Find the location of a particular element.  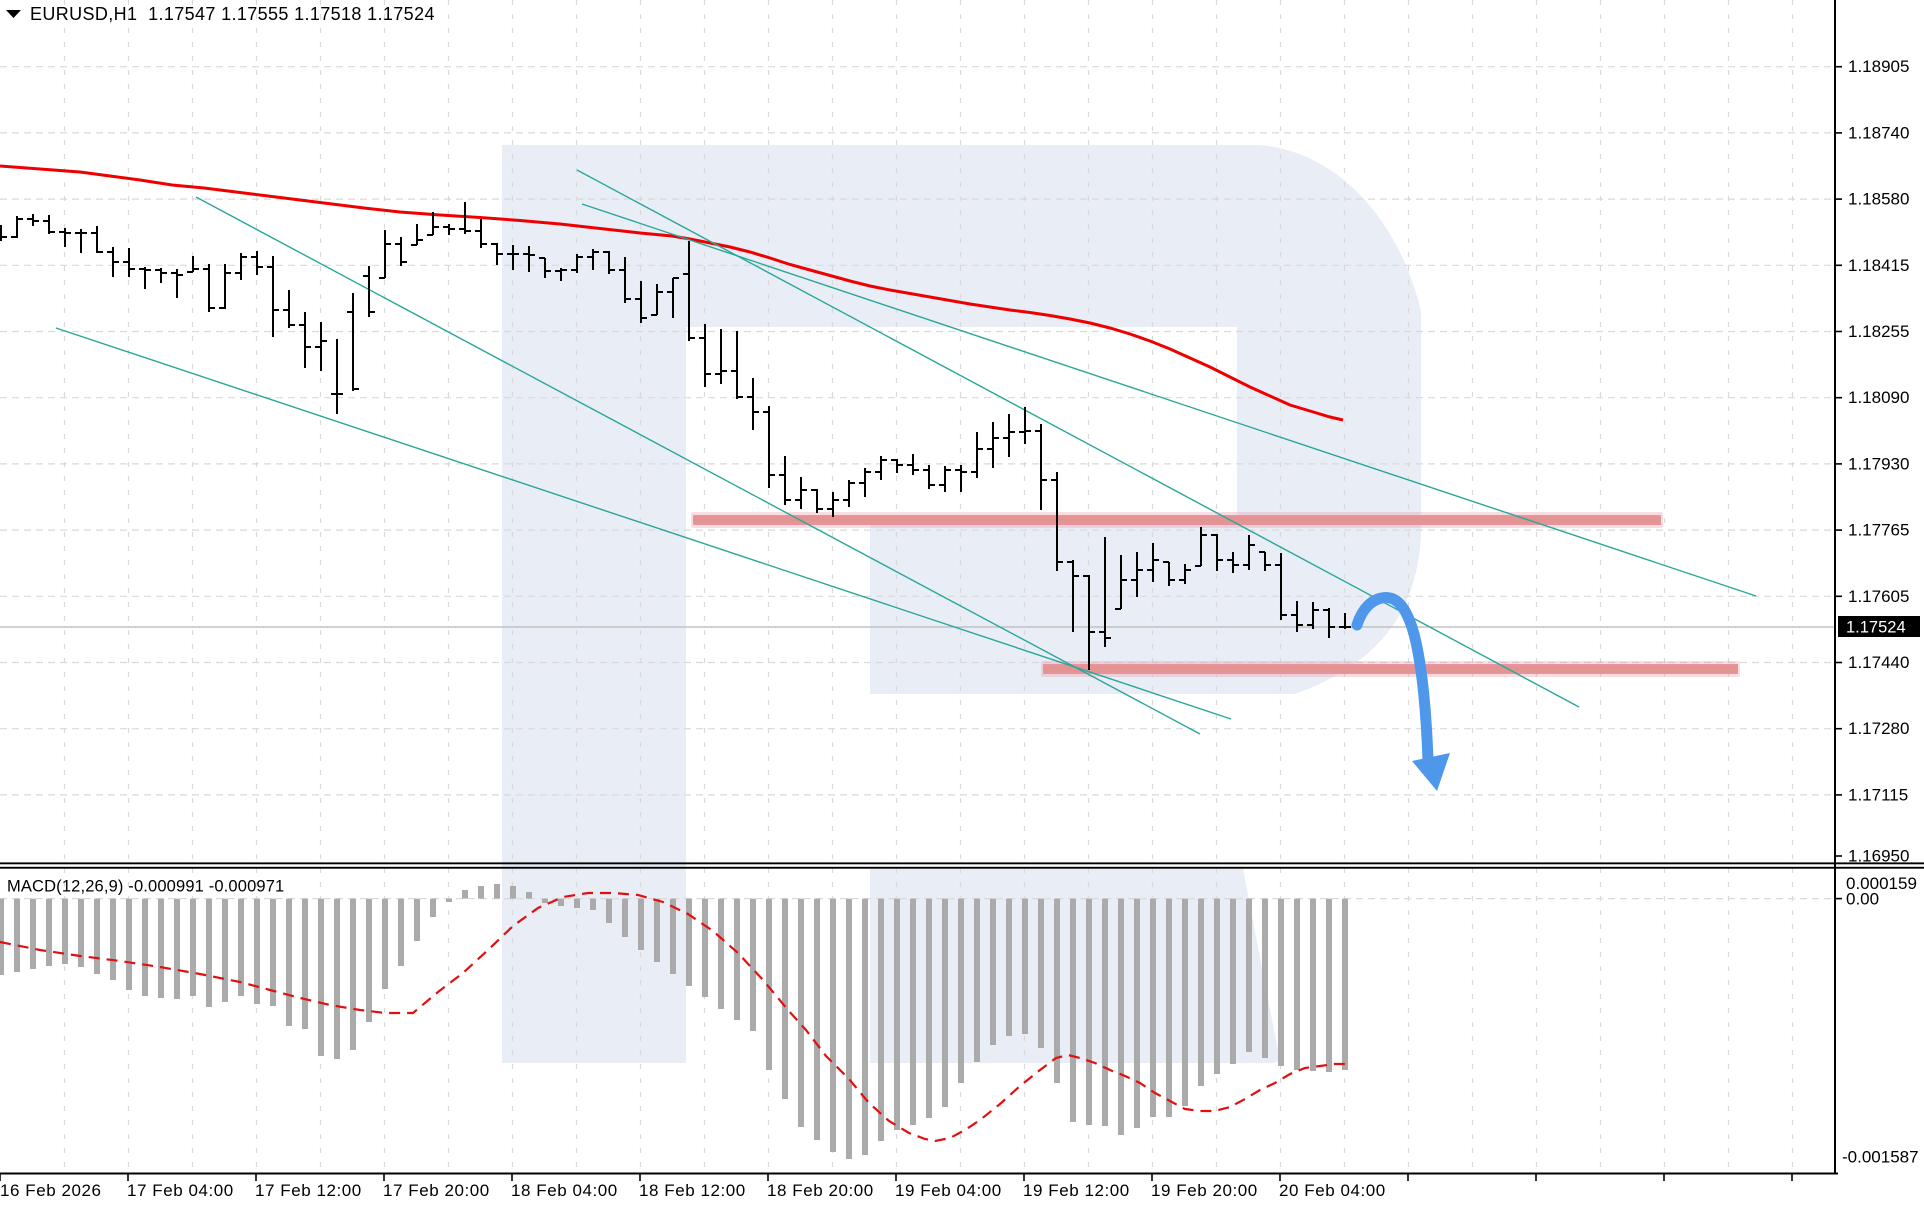

svg-text: 1.18415 is located at coordinates (1878, 265).